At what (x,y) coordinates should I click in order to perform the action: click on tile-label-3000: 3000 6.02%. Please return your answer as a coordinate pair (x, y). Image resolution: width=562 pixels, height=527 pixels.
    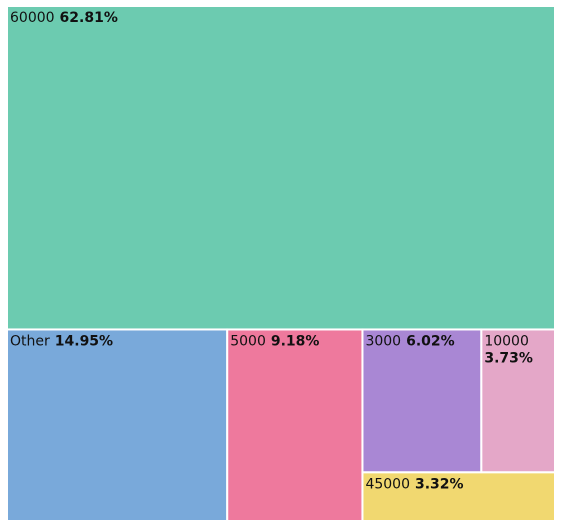
    Looking at the image, I should click on (409, 341).